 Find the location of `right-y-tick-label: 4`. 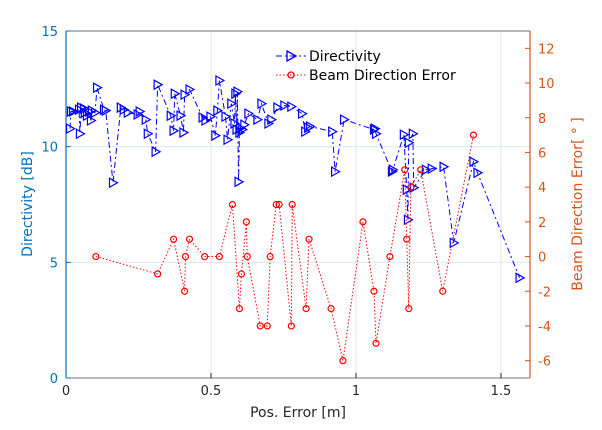

right-y-tick-label: 4 is located at coordinates (542, 188).